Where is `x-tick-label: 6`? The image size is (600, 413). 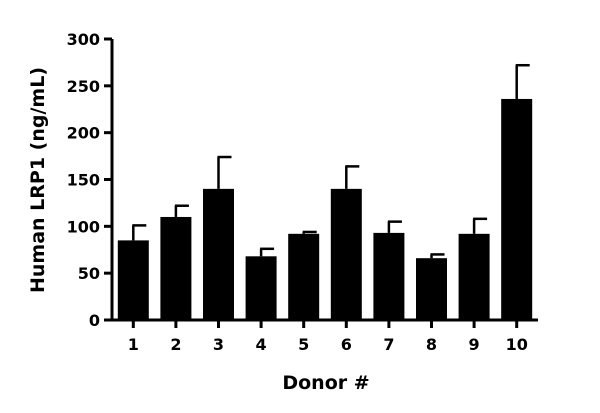
x-tick-label: 6 is located at coordinates (346, 344).